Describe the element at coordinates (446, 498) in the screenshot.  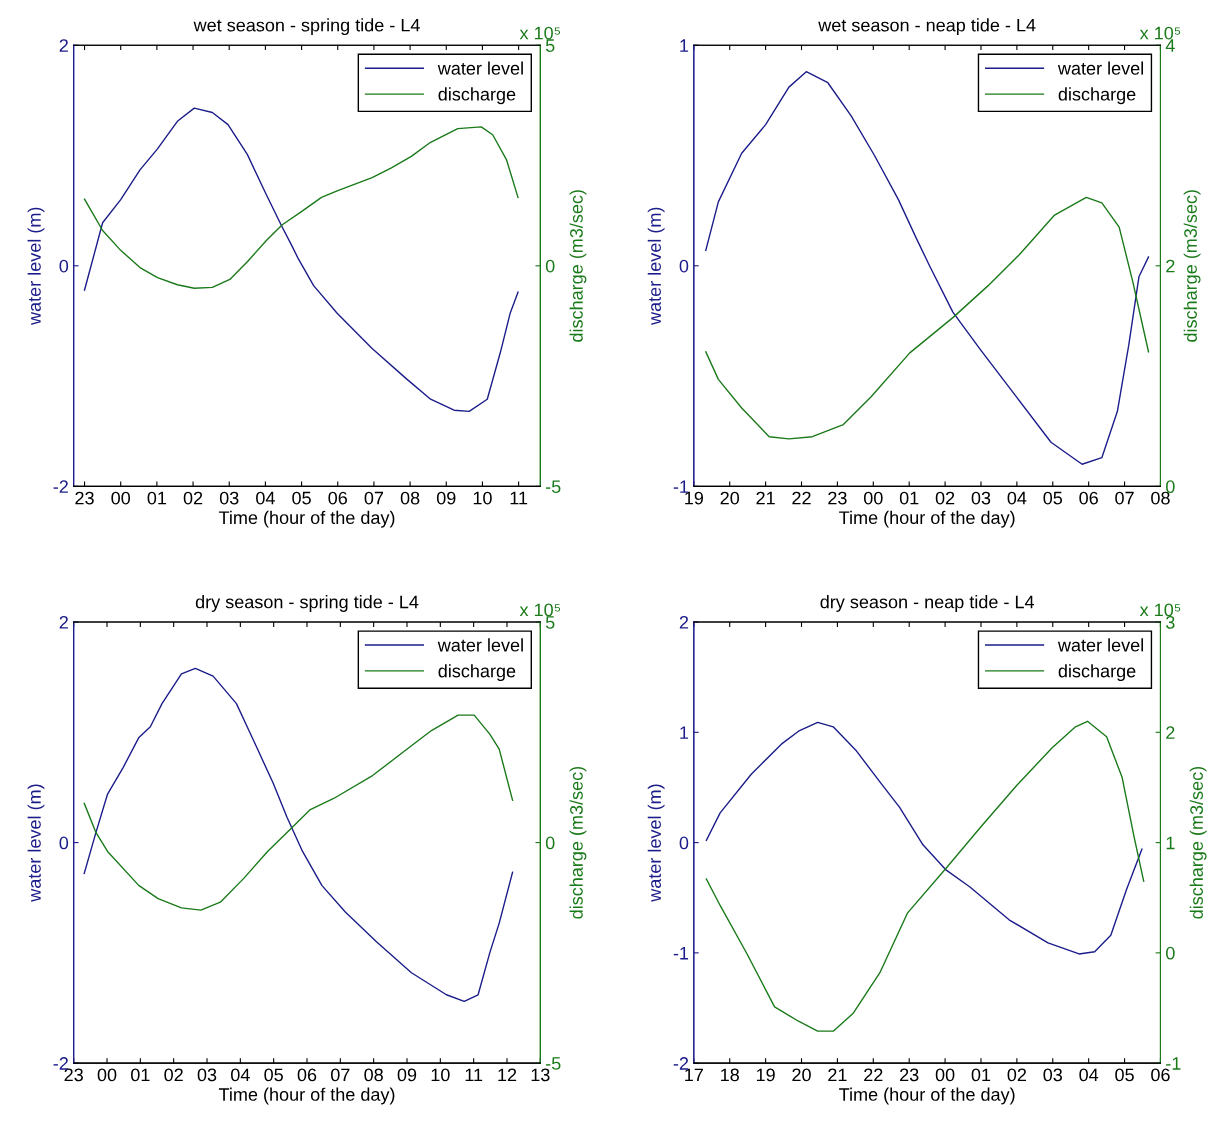
I see `x-tick-label: 09` at that location.